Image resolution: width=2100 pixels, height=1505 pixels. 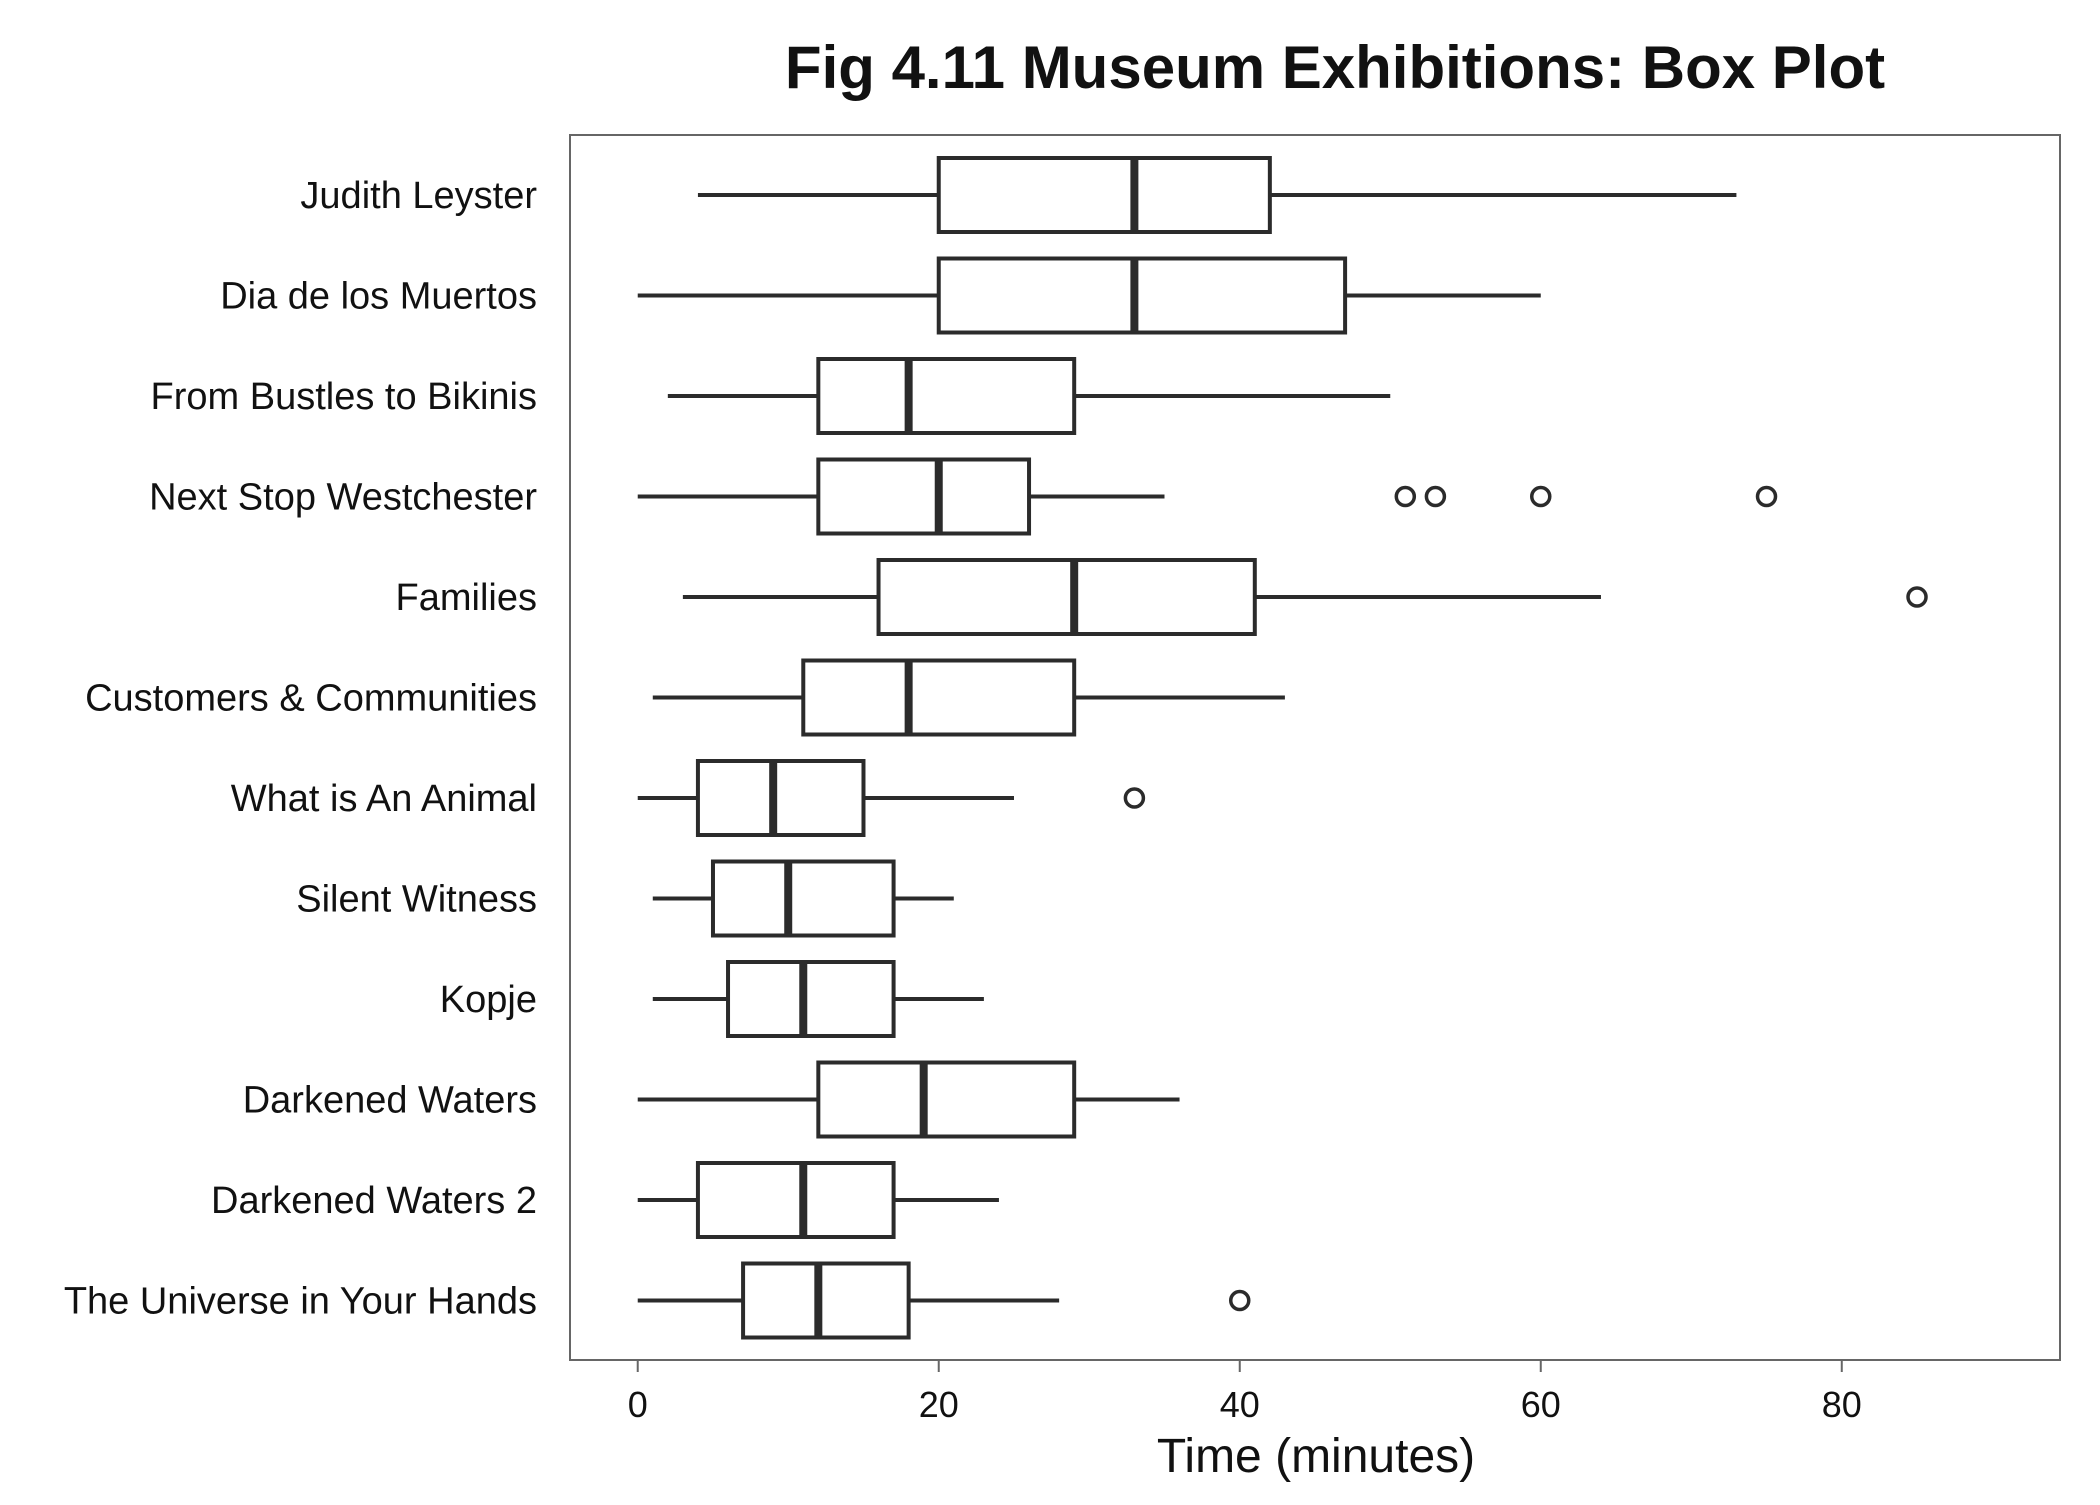 I want to click on category-label: The Universe in Your Hands, so click(x=300, y=1302).